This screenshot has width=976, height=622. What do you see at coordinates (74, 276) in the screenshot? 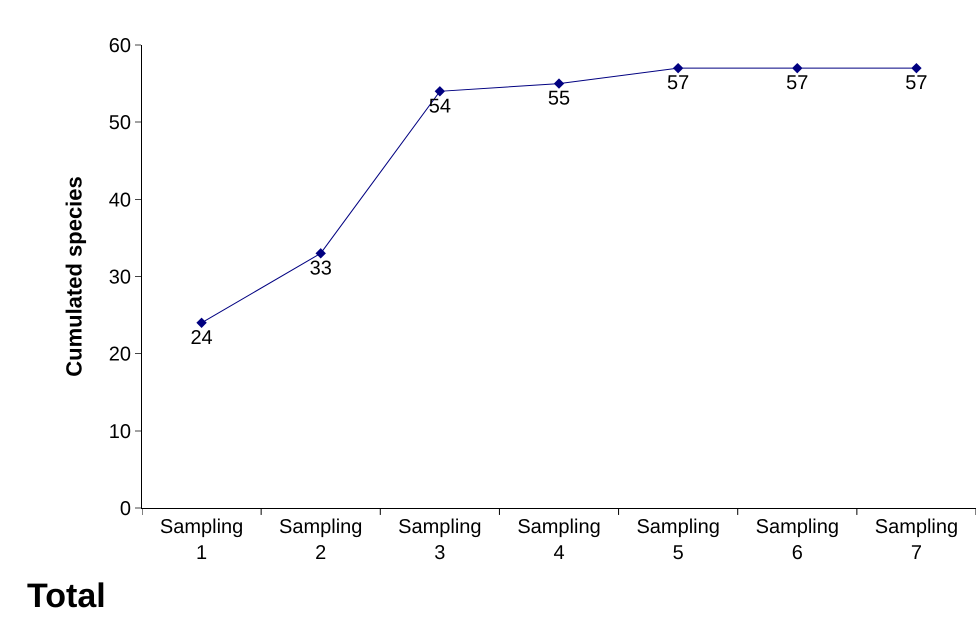
I see `y-axis-title: Cumulated species` at bounding box center [74, 276].